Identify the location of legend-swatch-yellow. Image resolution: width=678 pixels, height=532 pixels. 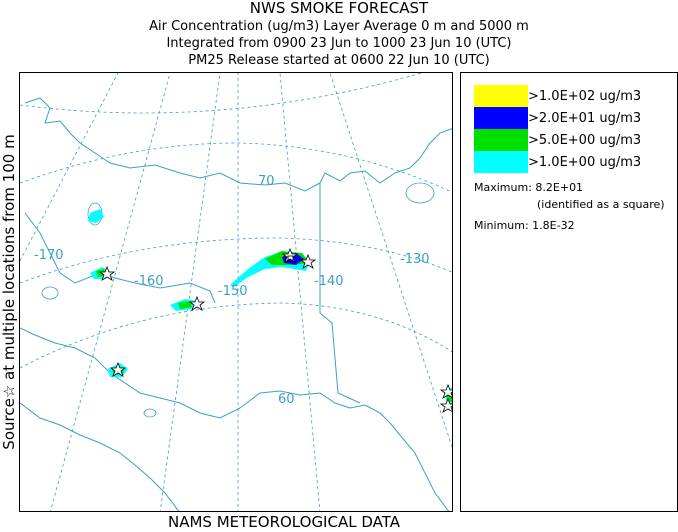
(501, 96).